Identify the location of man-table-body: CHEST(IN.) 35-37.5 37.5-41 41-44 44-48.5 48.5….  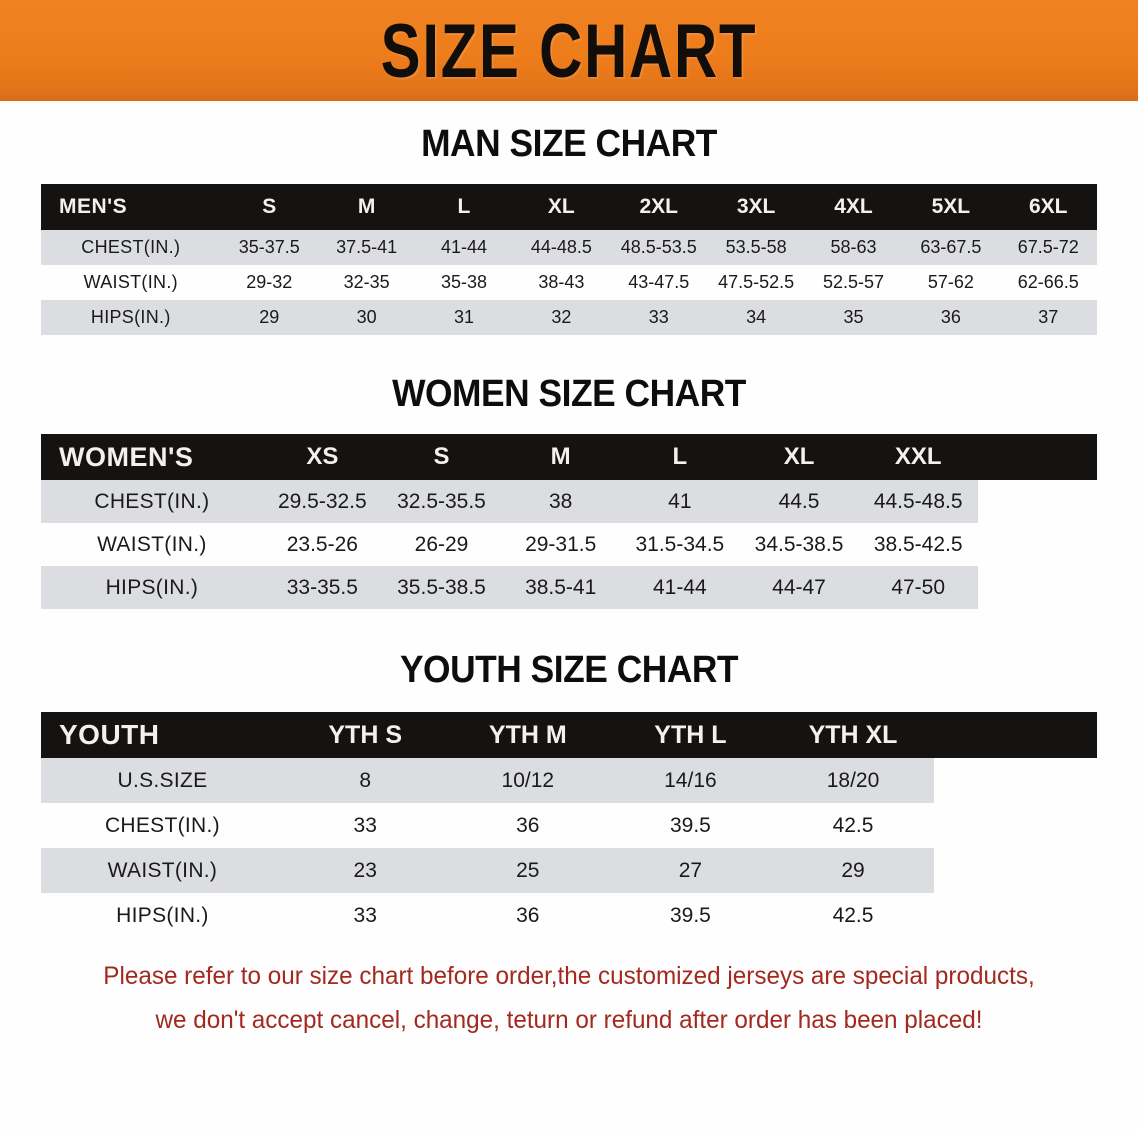
(569, 282).